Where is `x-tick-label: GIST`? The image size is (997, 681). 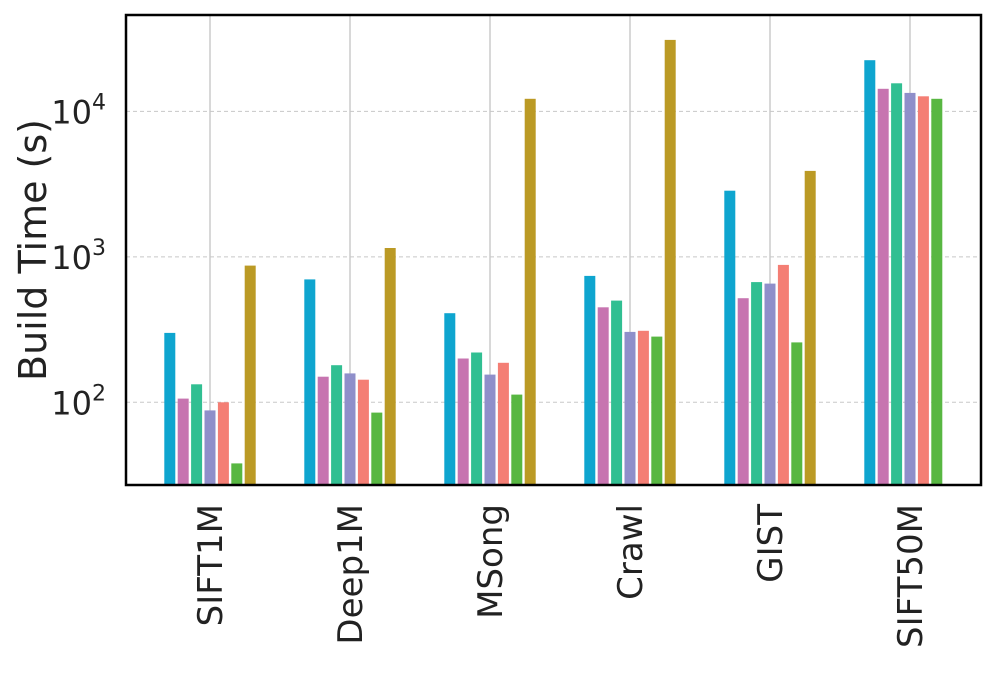
x-tick-label: GIST is located at coordinates (771, 543).